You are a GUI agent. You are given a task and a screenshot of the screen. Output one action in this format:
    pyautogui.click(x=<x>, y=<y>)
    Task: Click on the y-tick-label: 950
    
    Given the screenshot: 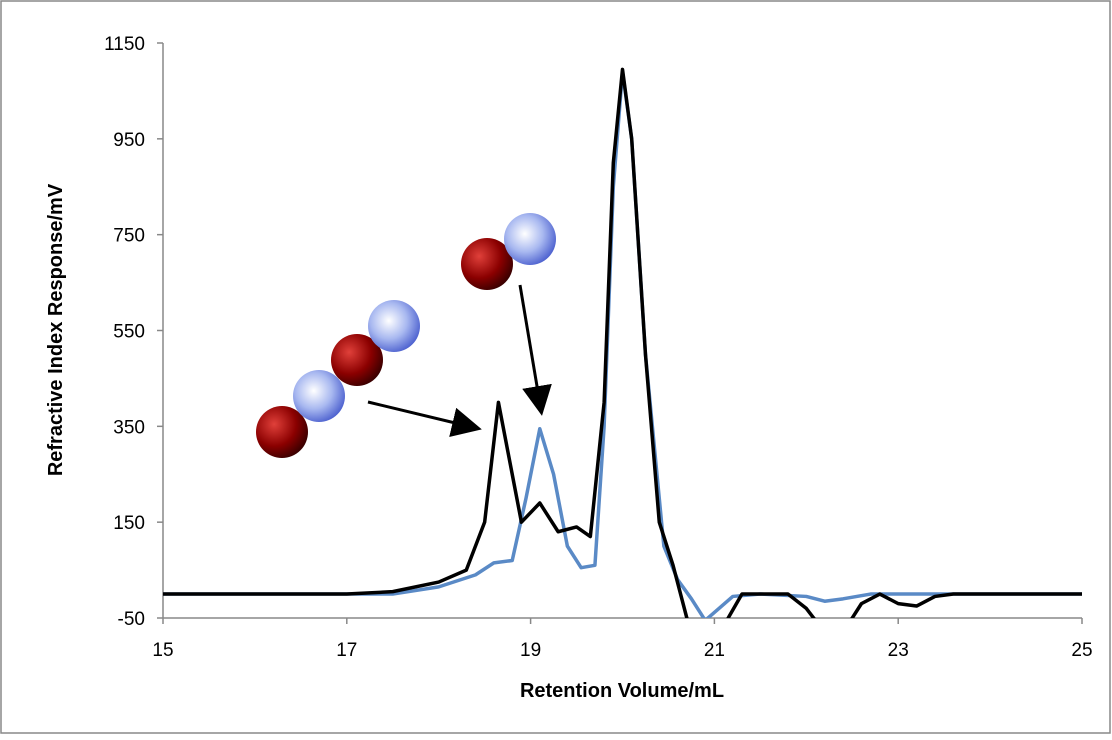 What is the action you would take?
    pyautogui.click(x=129, y=140)
    